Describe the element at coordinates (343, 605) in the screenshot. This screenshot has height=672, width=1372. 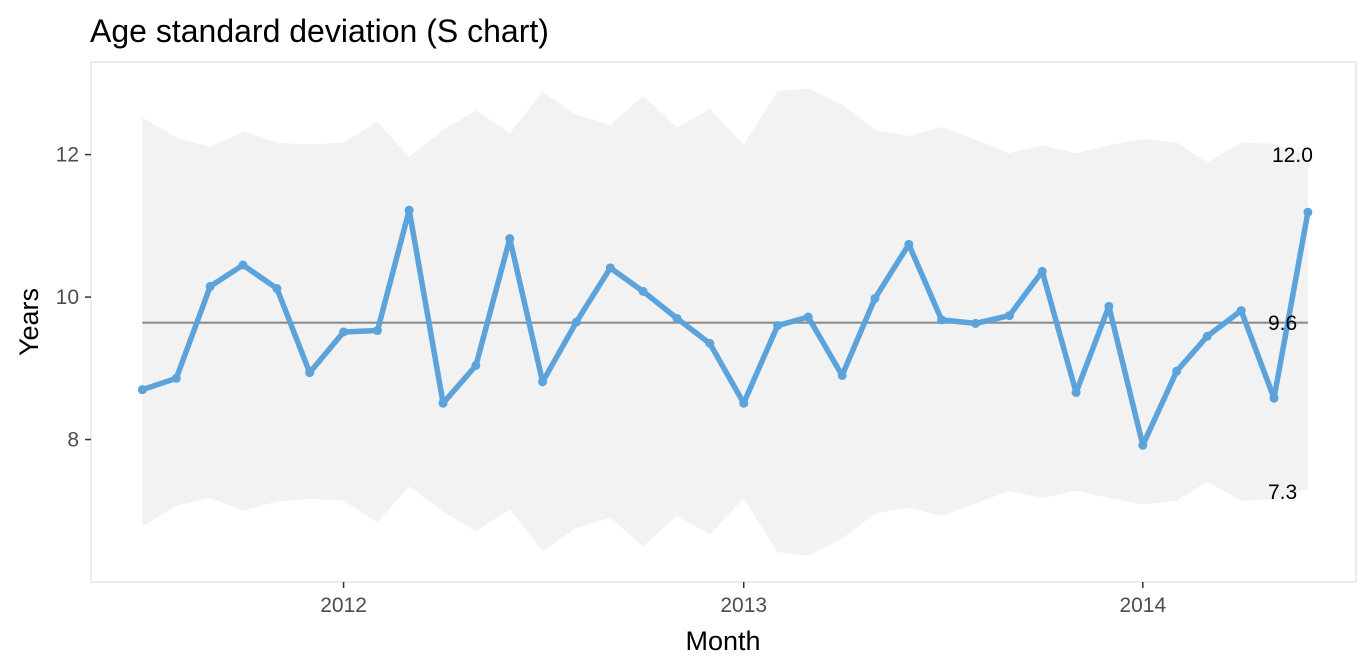
I see `x-tick-label: 2012` at that location.